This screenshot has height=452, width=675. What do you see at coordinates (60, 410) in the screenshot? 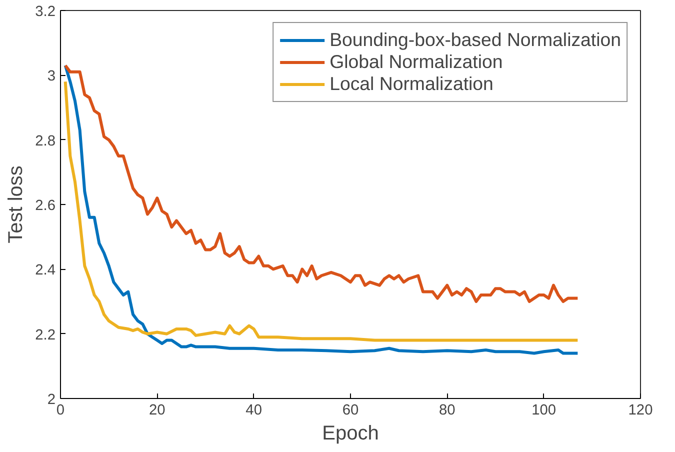
I see `x-tick-label: 0` at bounding box center [60, 410].